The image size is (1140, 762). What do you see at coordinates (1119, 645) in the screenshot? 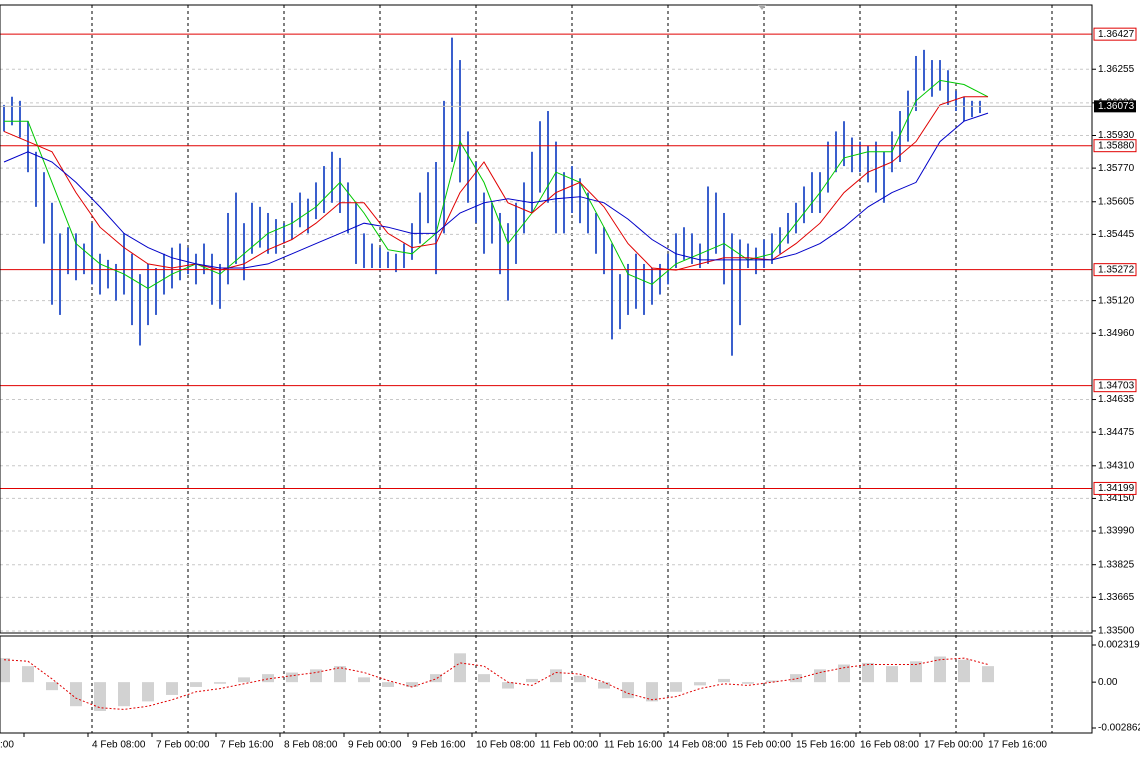
I see `y-tick-label: 0.002319` at bounding box center [1119, 645].